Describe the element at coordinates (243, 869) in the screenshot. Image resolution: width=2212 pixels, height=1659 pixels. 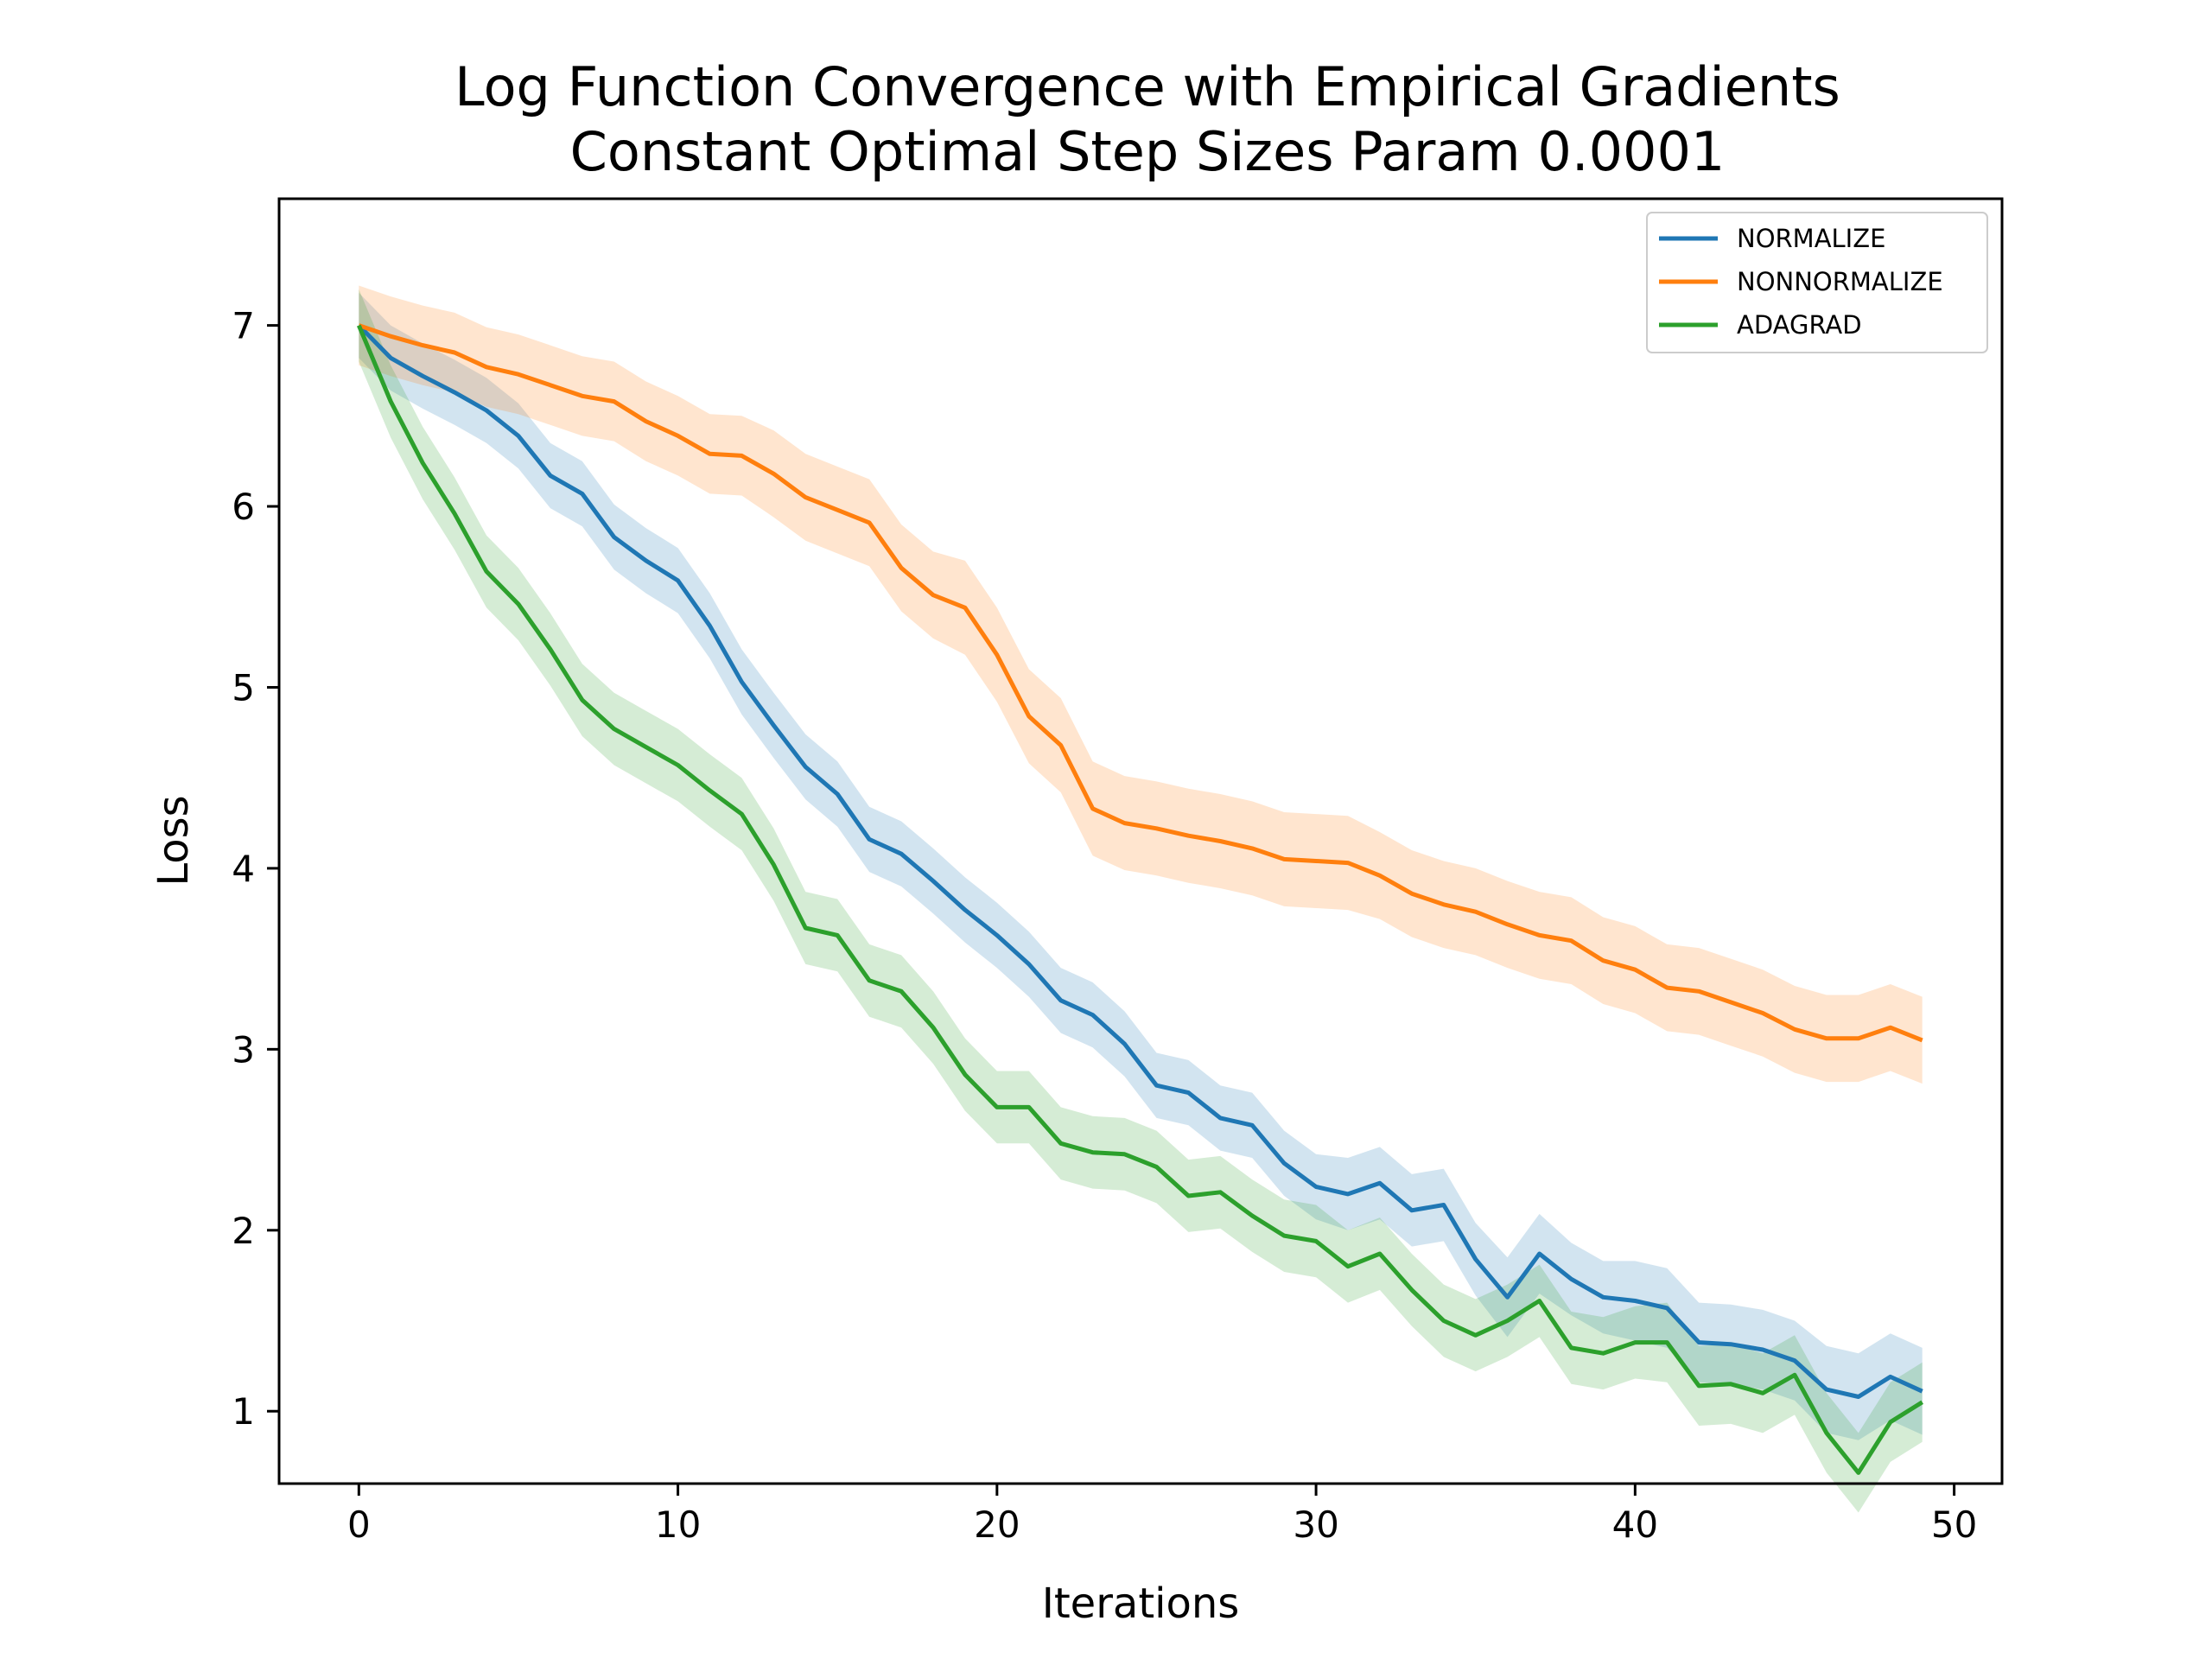
I see `y-tick-label: 4` at that location.